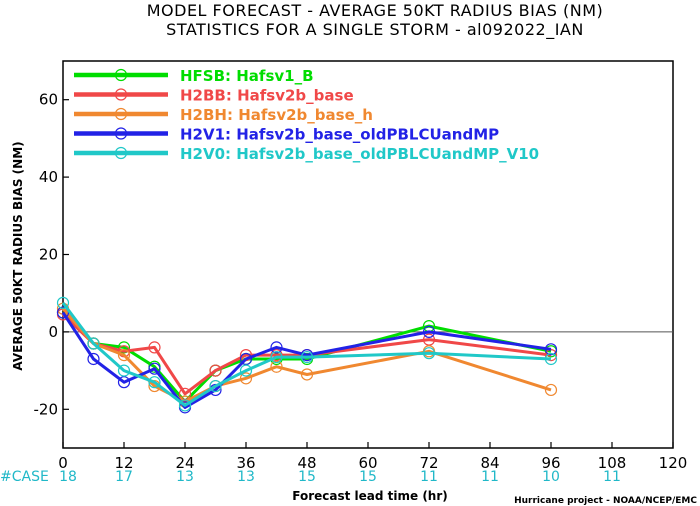  Describe the element at coordinates (489, 463) in the screenshot. I see `x-tick-label: 84` at that location.